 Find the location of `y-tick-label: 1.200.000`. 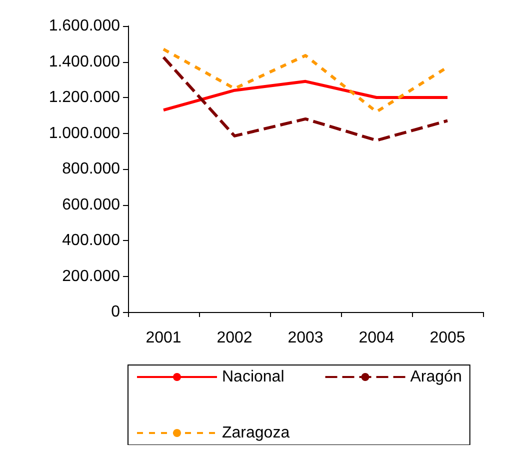

y-tick-label: 1.200.000 is located at coordinates (84, 97).